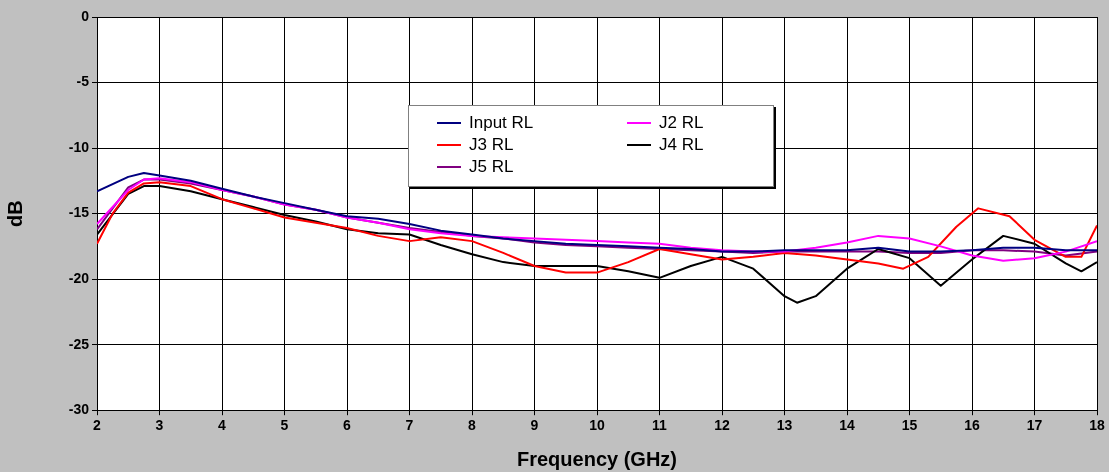 The height and width of the screenshot is (472, 1109). I want to click on y-tick-label: -20, so click(79, 277).